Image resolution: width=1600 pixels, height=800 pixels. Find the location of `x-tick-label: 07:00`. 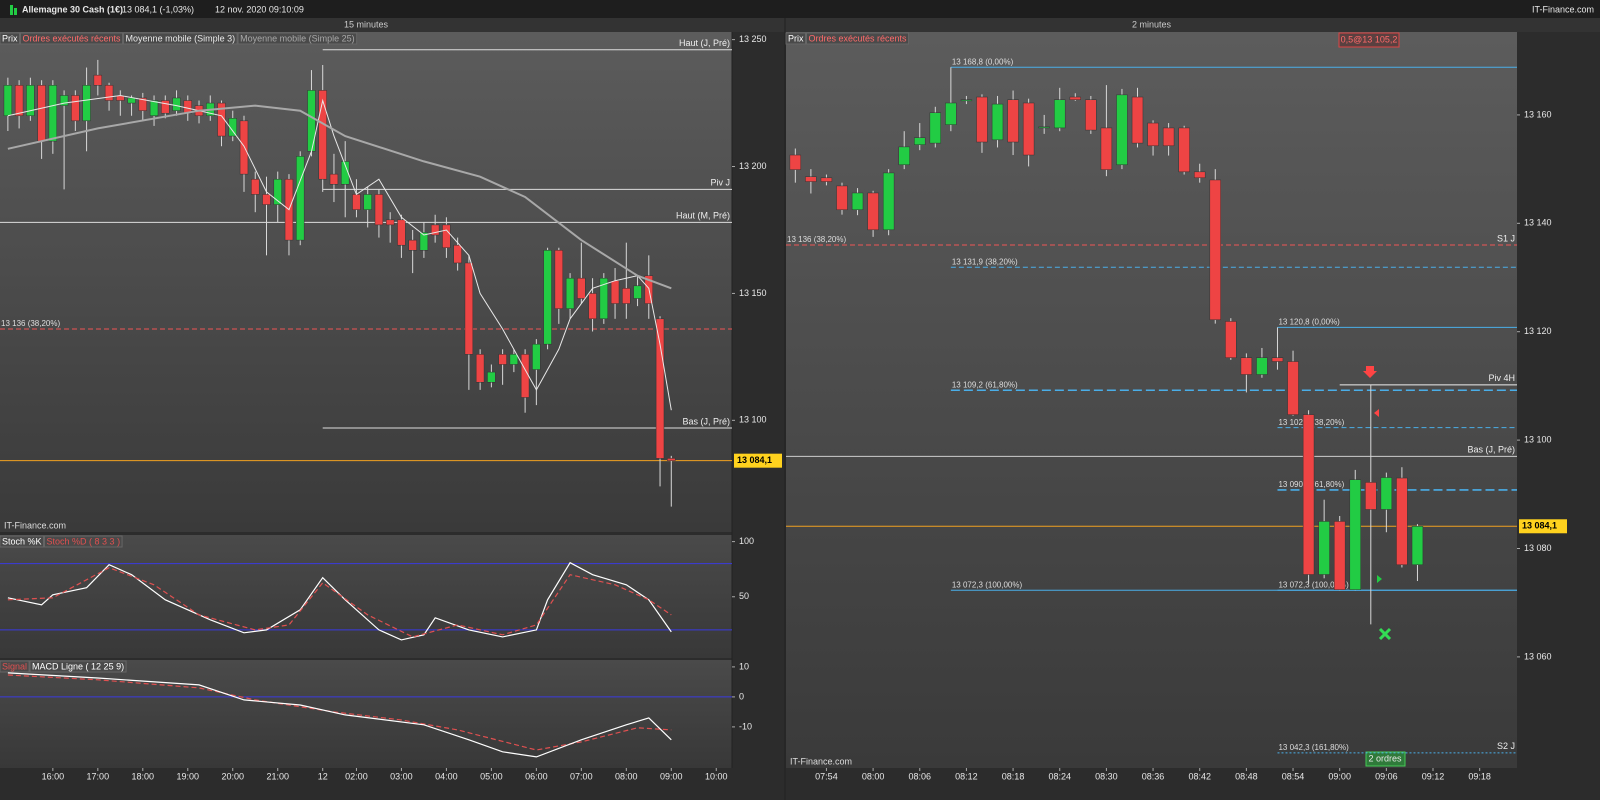

x-tick-label: 07:00 is located at coordinates (581, 776).